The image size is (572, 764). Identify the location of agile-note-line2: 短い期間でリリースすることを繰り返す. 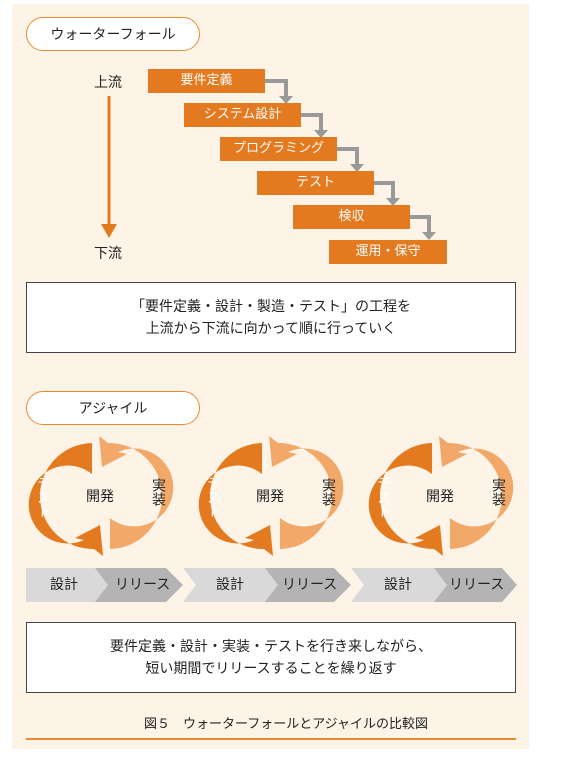
(271, 668).